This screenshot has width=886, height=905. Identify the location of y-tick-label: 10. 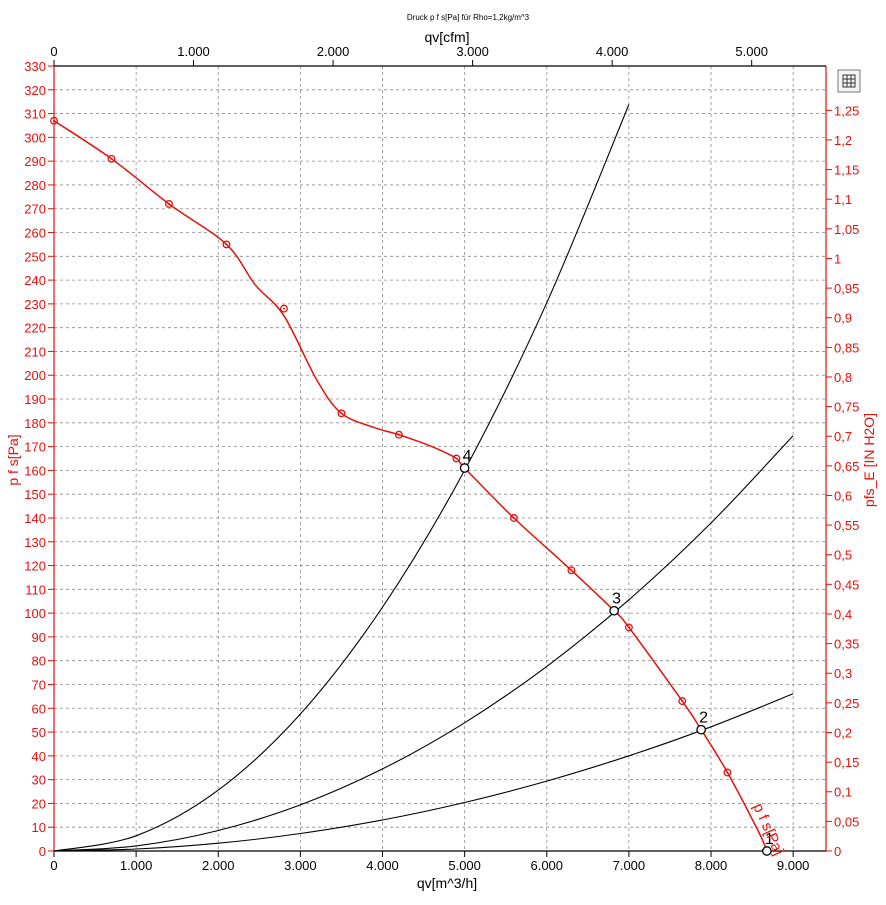
(39, 827).